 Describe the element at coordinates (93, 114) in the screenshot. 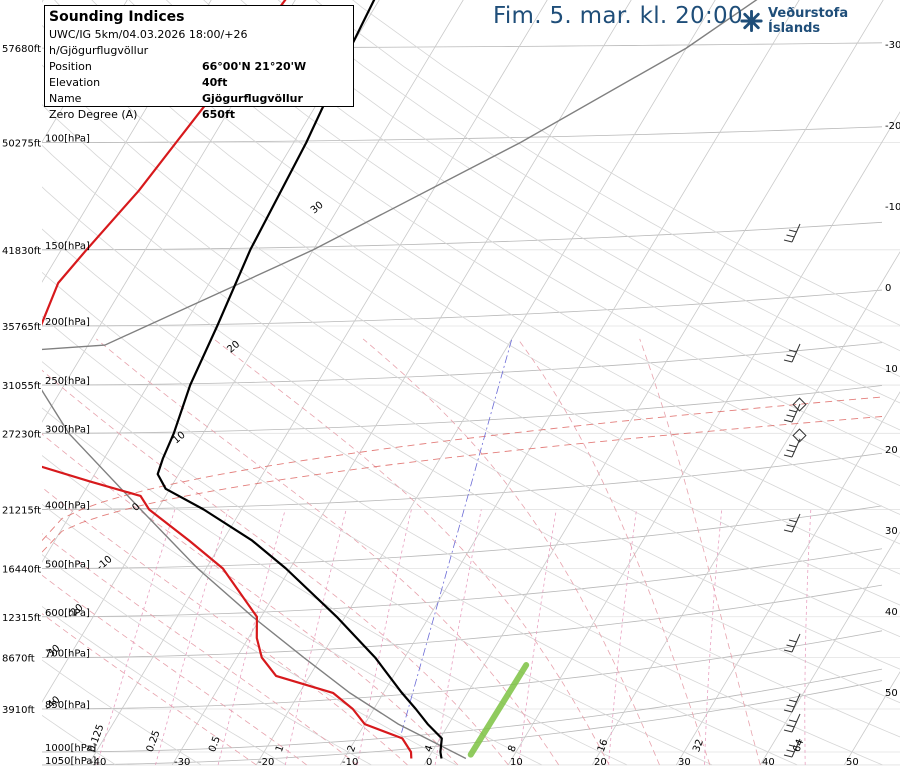

I see `info-key-zero-degree: Zero Degree (A)` at that location.